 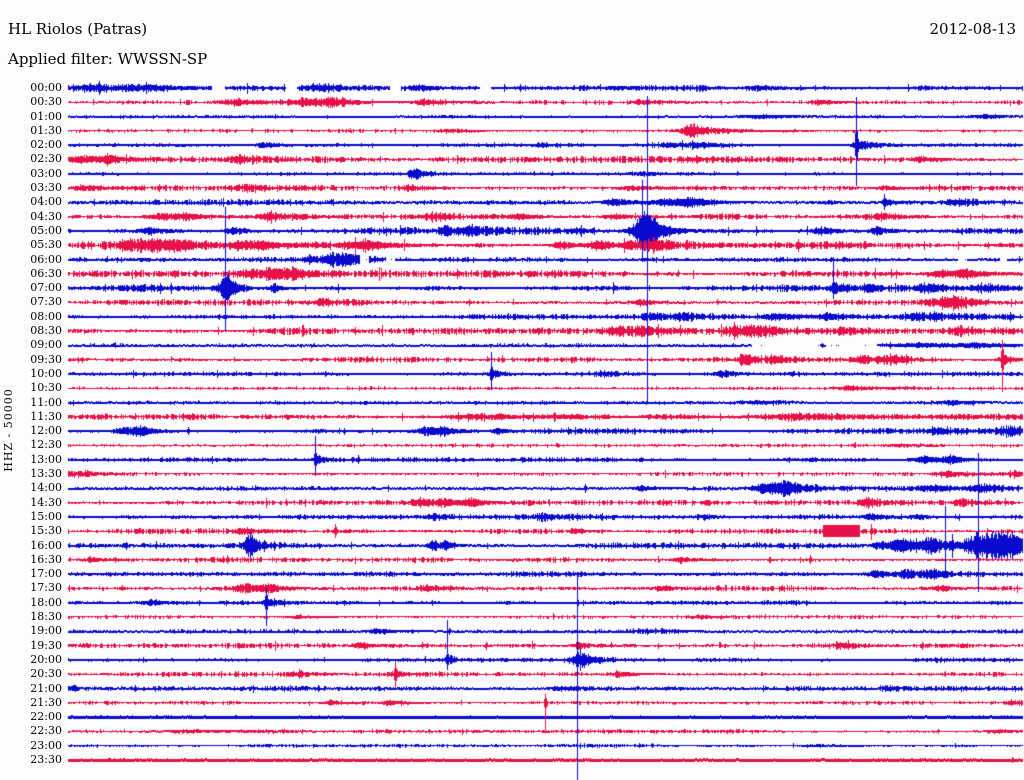 What do you see at coordinates (46, 359) in the screenshot?
I see `time-label: 09:30` at bounding box center [46, 359].